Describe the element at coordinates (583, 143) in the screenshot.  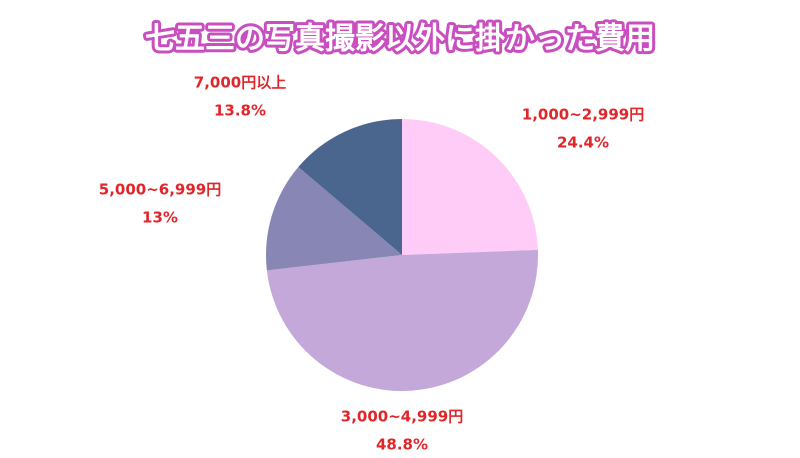
I see `slice-value-label: 24.4%` at that location.